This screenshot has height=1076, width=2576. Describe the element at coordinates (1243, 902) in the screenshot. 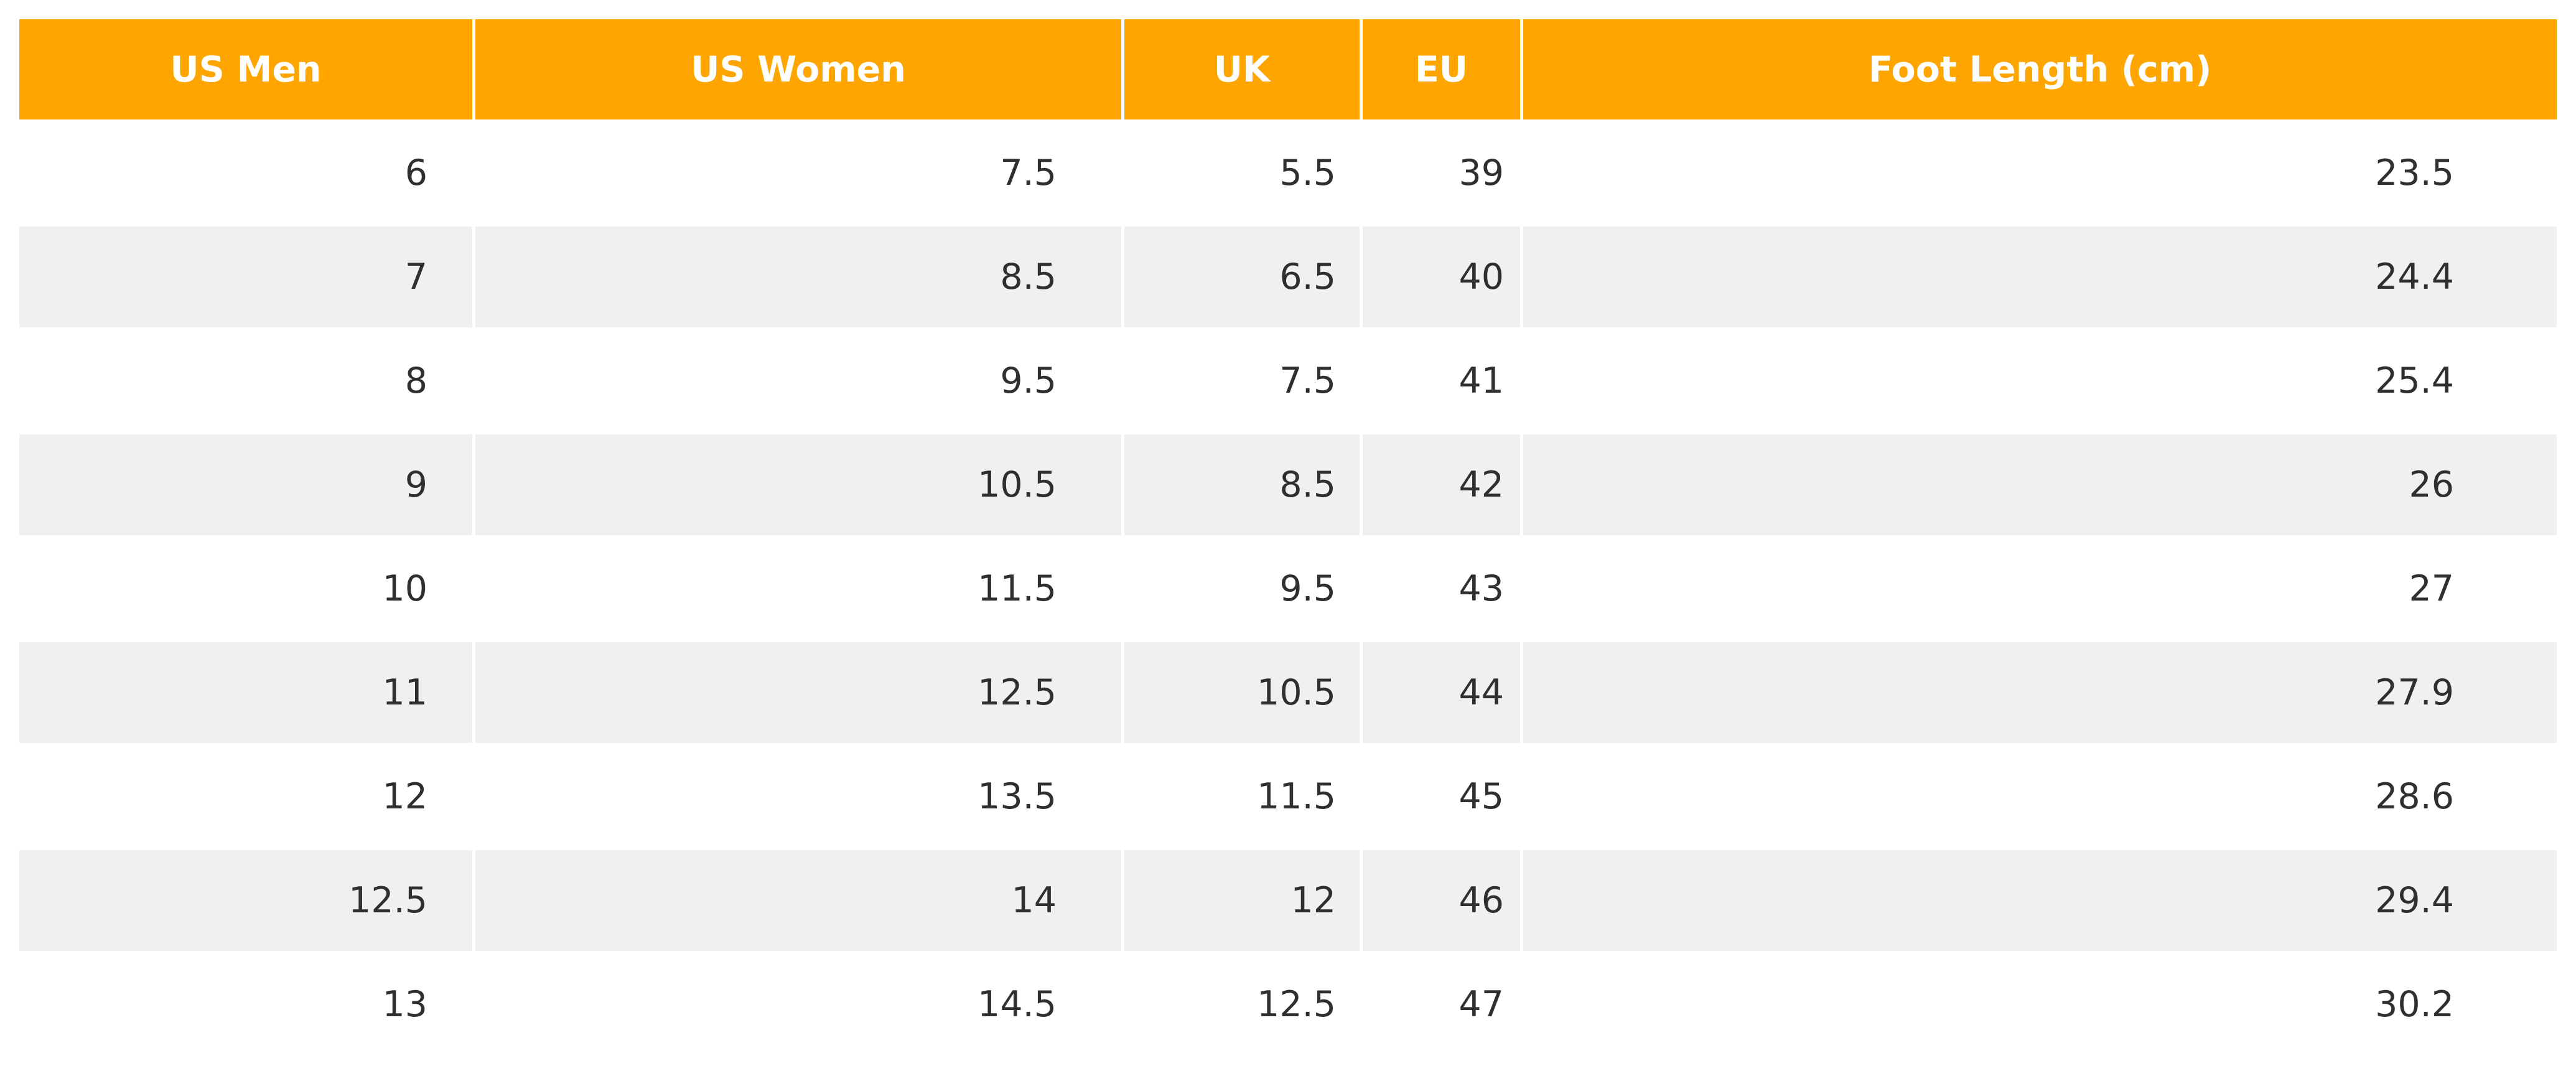

I see `table-cell-uk: 12` at that location.